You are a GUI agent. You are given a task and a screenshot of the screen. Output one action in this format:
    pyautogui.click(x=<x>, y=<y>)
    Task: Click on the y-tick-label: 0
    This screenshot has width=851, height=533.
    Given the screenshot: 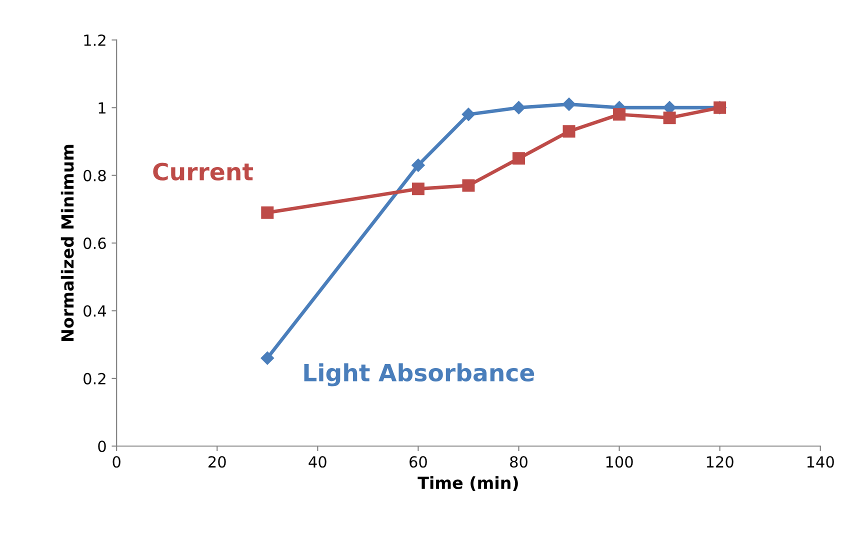 What is the action you would take?
    pyautogui.click(x=102, y=446)
    